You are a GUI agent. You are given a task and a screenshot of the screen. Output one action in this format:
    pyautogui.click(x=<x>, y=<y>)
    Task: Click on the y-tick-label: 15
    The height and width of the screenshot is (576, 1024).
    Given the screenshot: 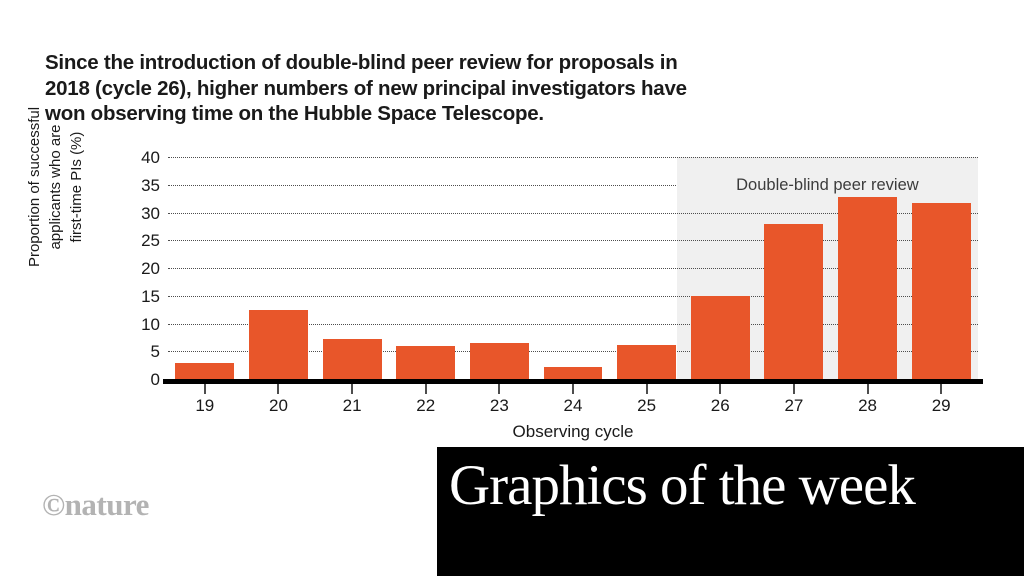 What is the action you would take?
    pyautogui.click(x=150, y=296)
    